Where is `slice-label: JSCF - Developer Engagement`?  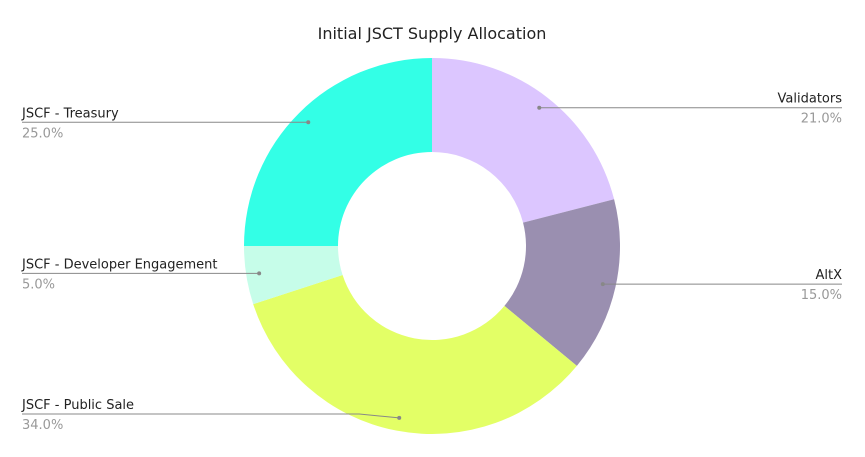
slice-label: JSCF - Developer Engagement is located at coordinates (119, 264).